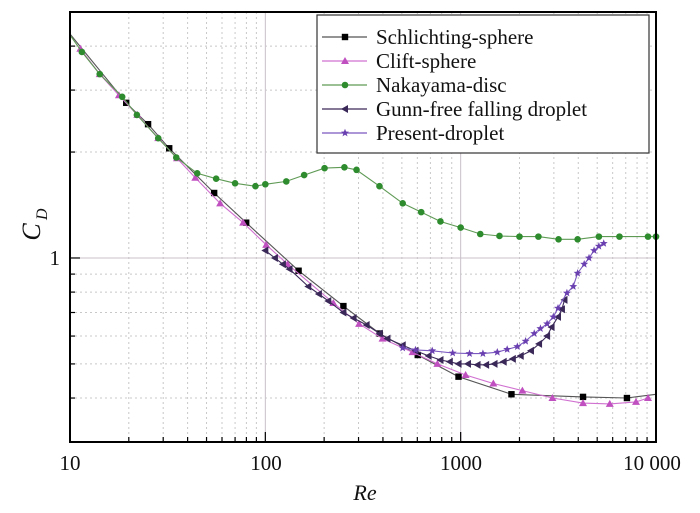 The width and height of the screenshot is (700, 513). What do you see at coordinates (454, 37) in the screenshot?
I see `legend-label: Schlichting-sphere` at bounding box center [454, 37].